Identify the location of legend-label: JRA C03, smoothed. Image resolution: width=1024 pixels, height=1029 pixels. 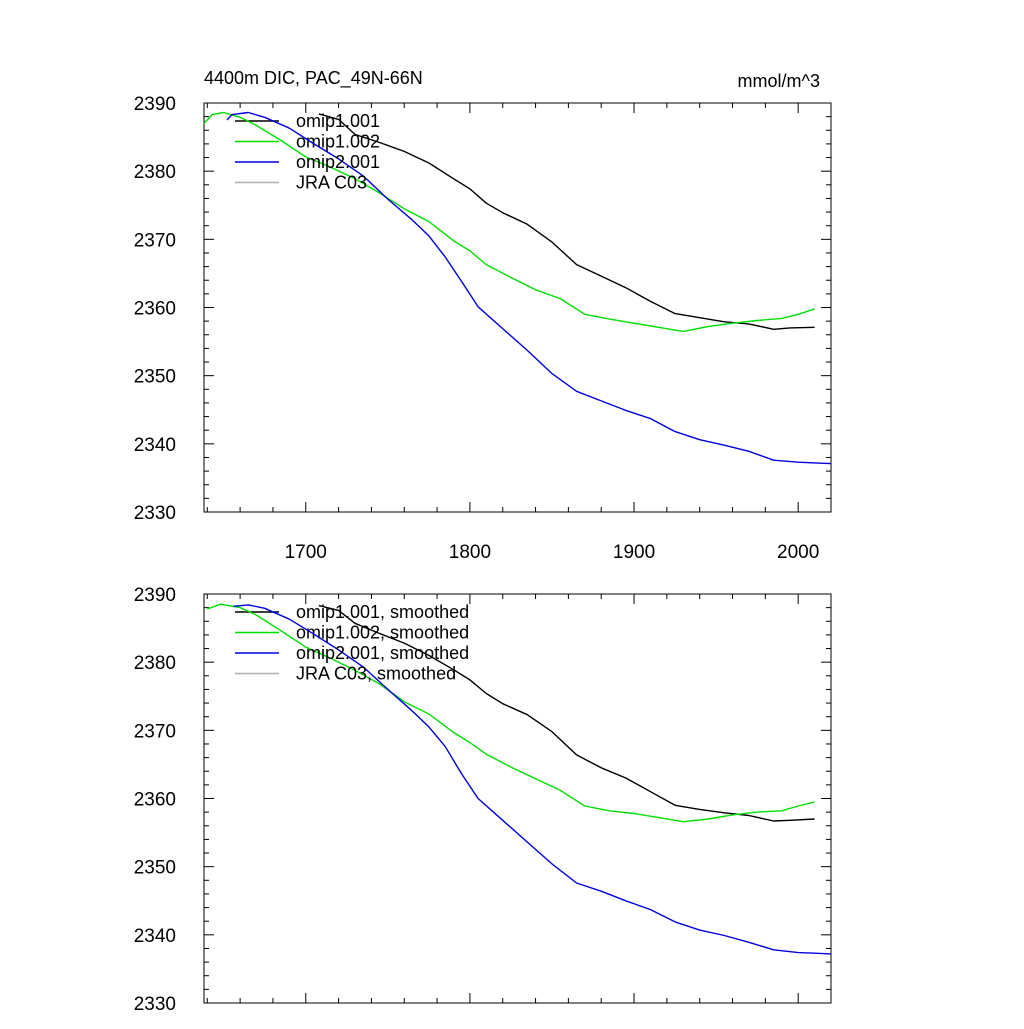
(376, 674).